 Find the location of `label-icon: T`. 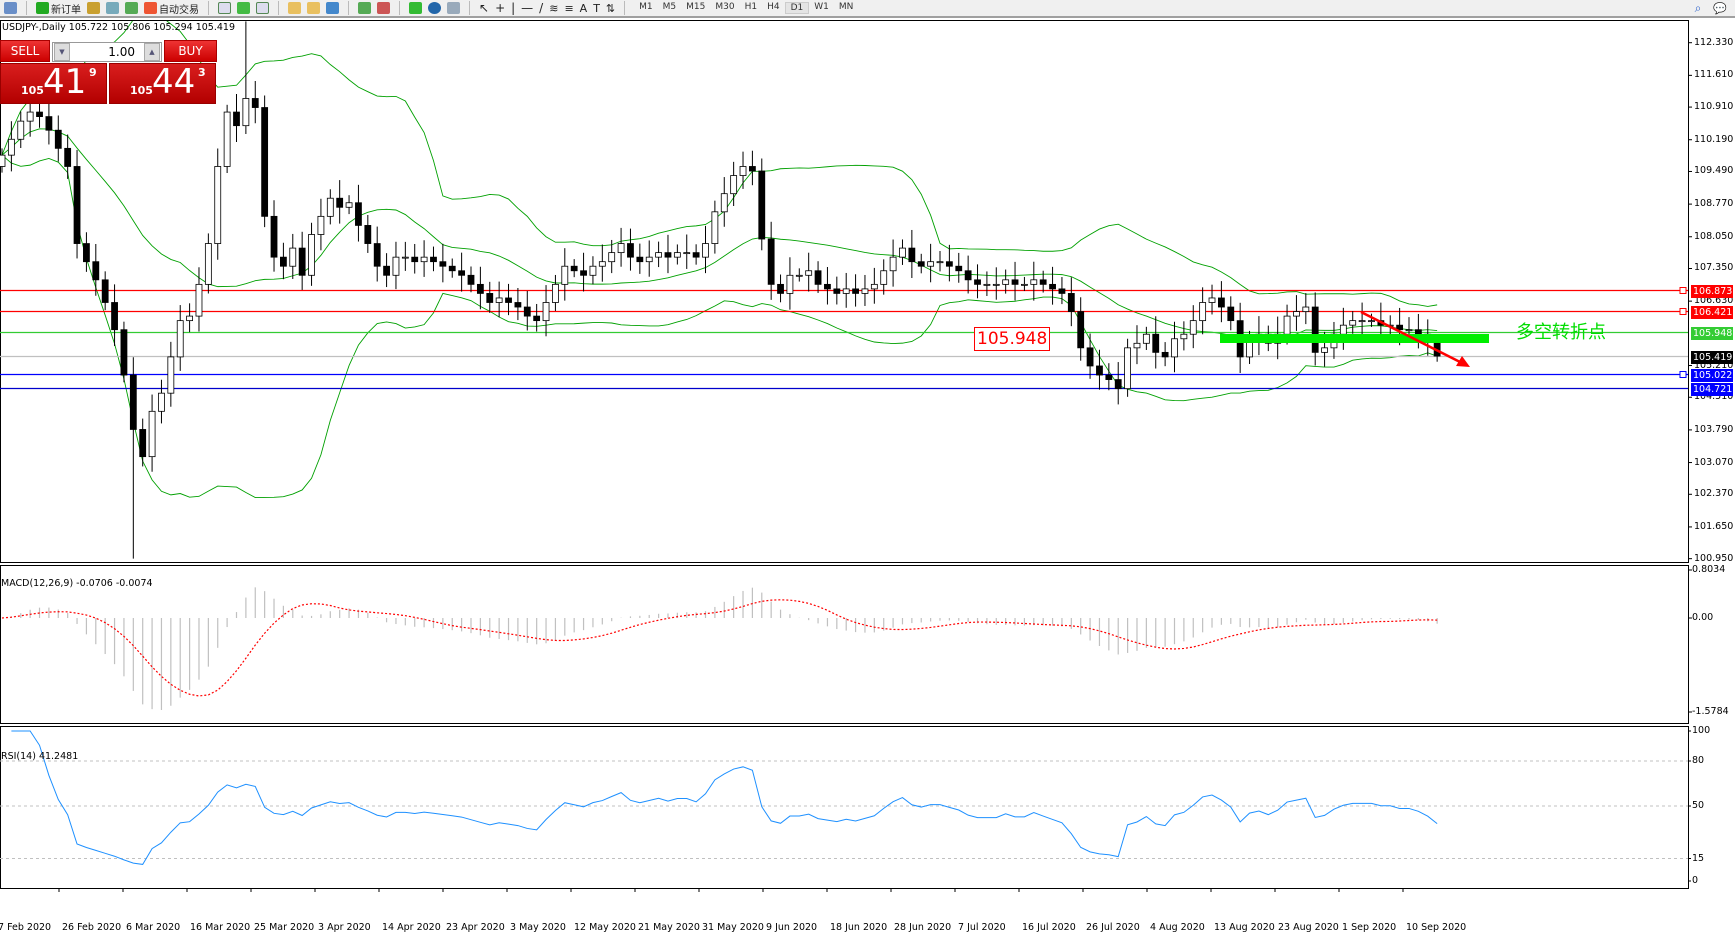

label-icon: T is located at coordinates (596, 8).